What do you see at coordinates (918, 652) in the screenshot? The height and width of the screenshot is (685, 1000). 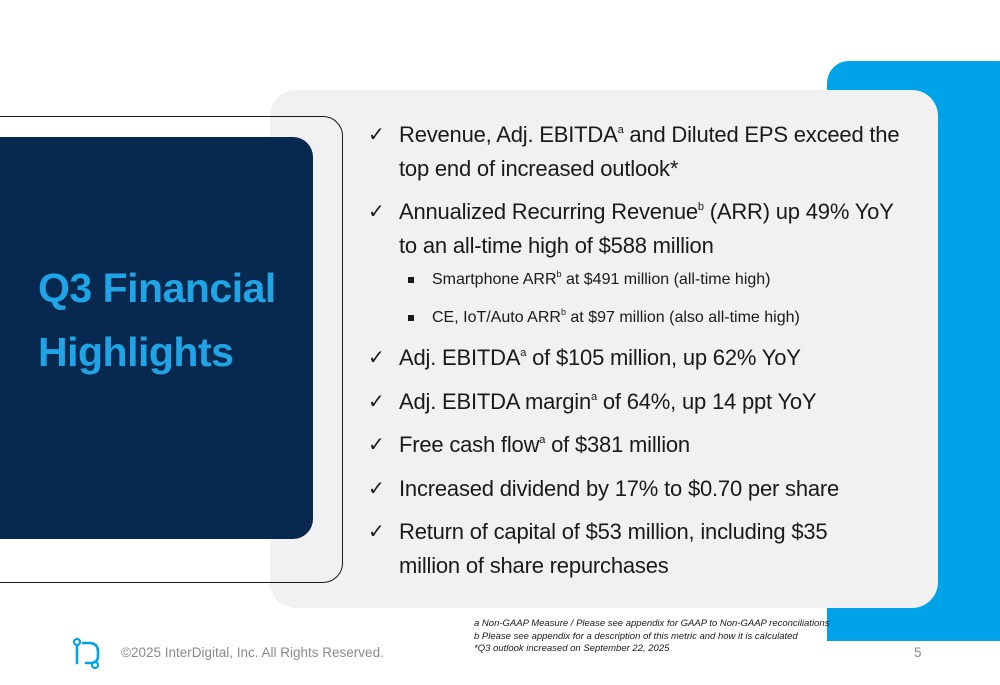 I see `page-number: 5` at bounding box center [918, 652].